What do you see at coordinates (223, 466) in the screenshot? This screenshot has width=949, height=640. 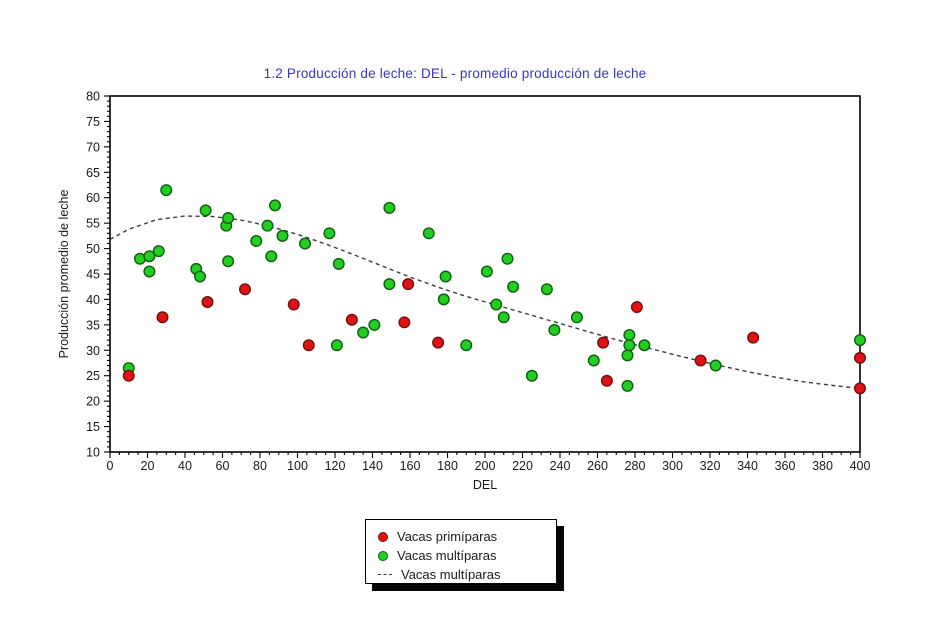 I see `x-tick-label: 60` at bounding box center [223, 466].